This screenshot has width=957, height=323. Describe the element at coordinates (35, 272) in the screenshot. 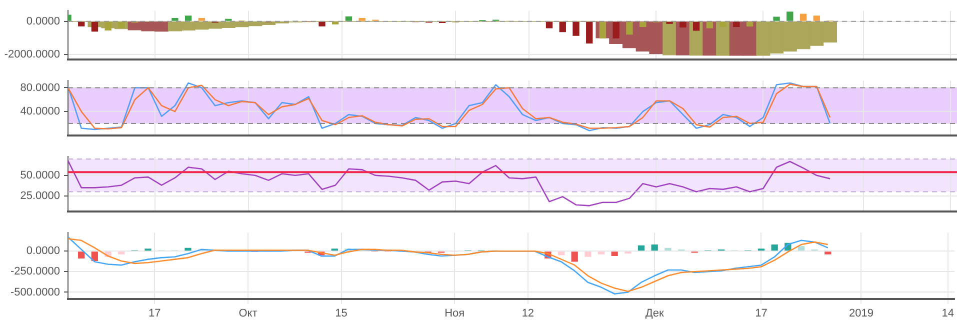

I see `y-tick-label: -250.0000` at that location.